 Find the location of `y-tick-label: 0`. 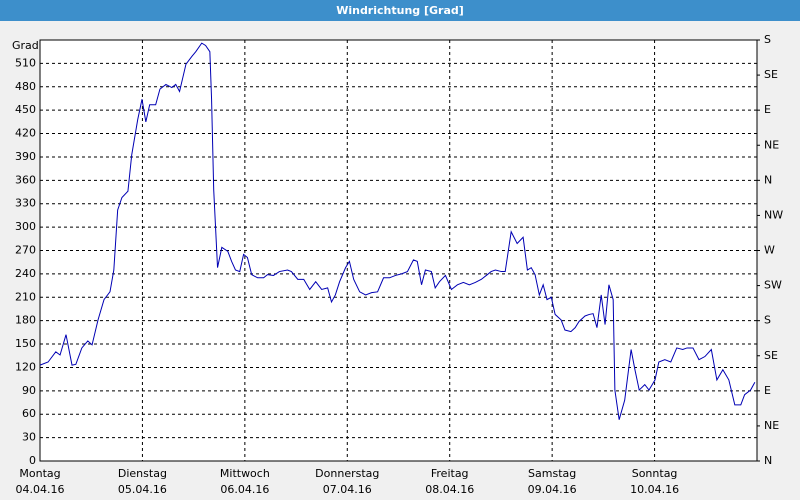

y-tick-label: 0 is located at coordinates (32, 460).